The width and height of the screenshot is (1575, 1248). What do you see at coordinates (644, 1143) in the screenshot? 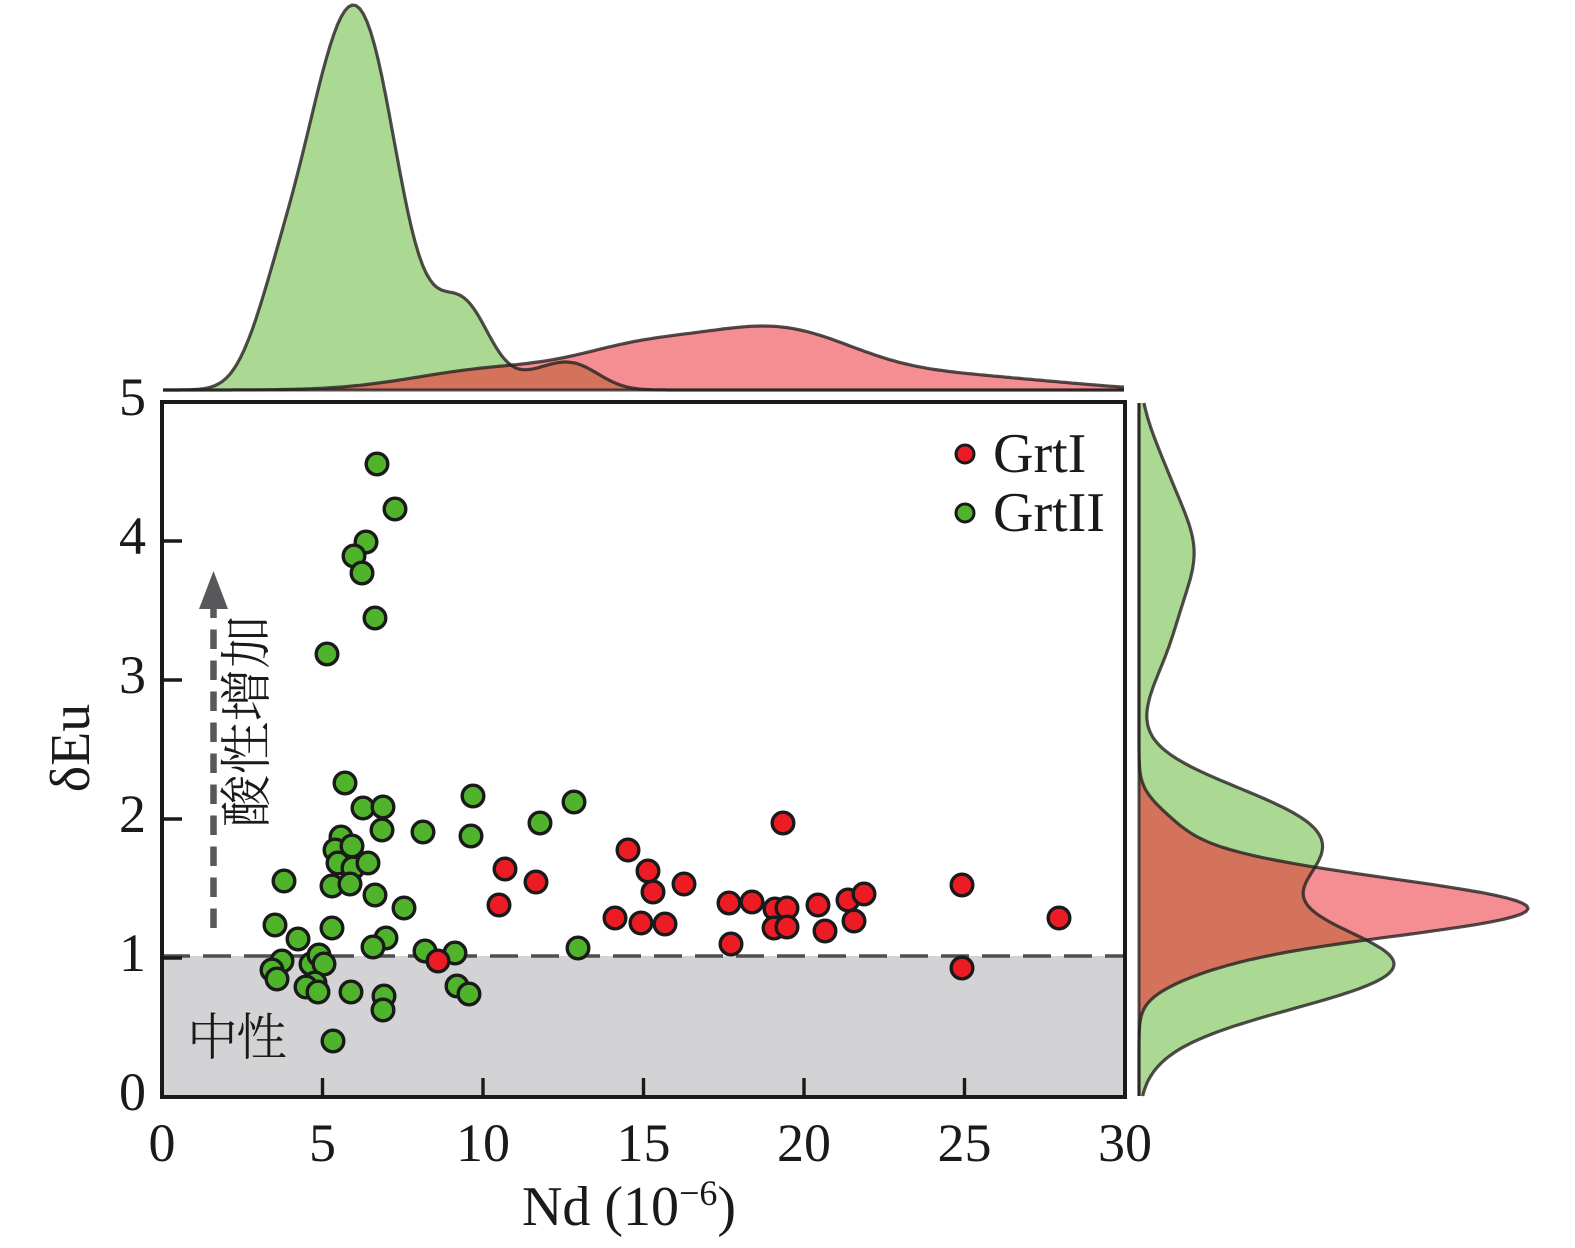
I see `svg-text: 15` at bounding box center [644, 1143].